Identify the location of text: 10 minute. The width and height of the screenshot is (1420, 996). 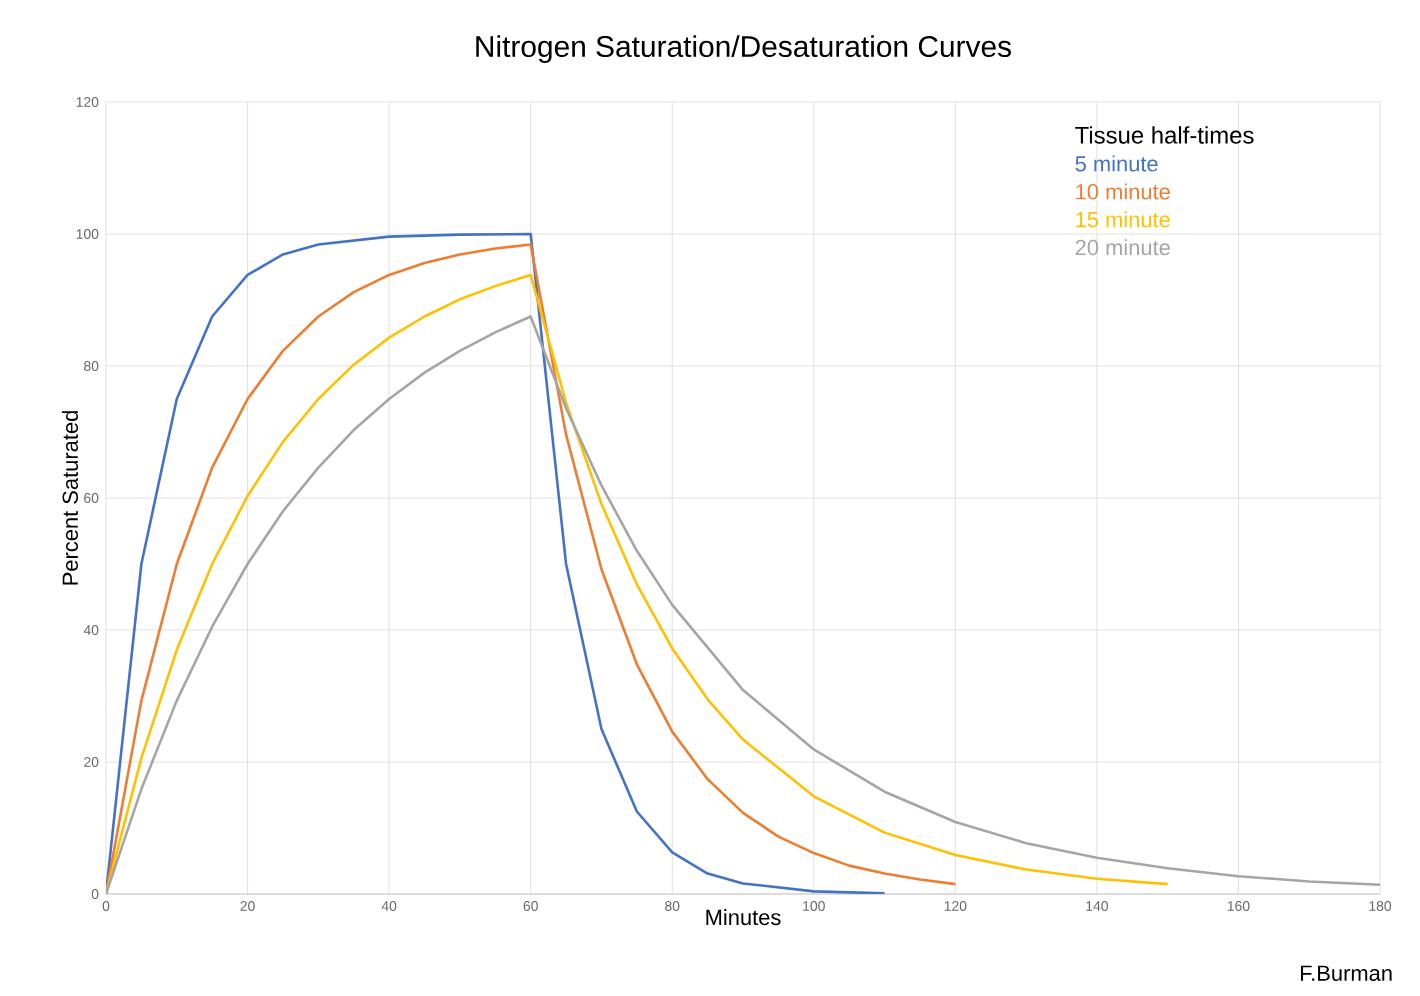
(1123, 191).